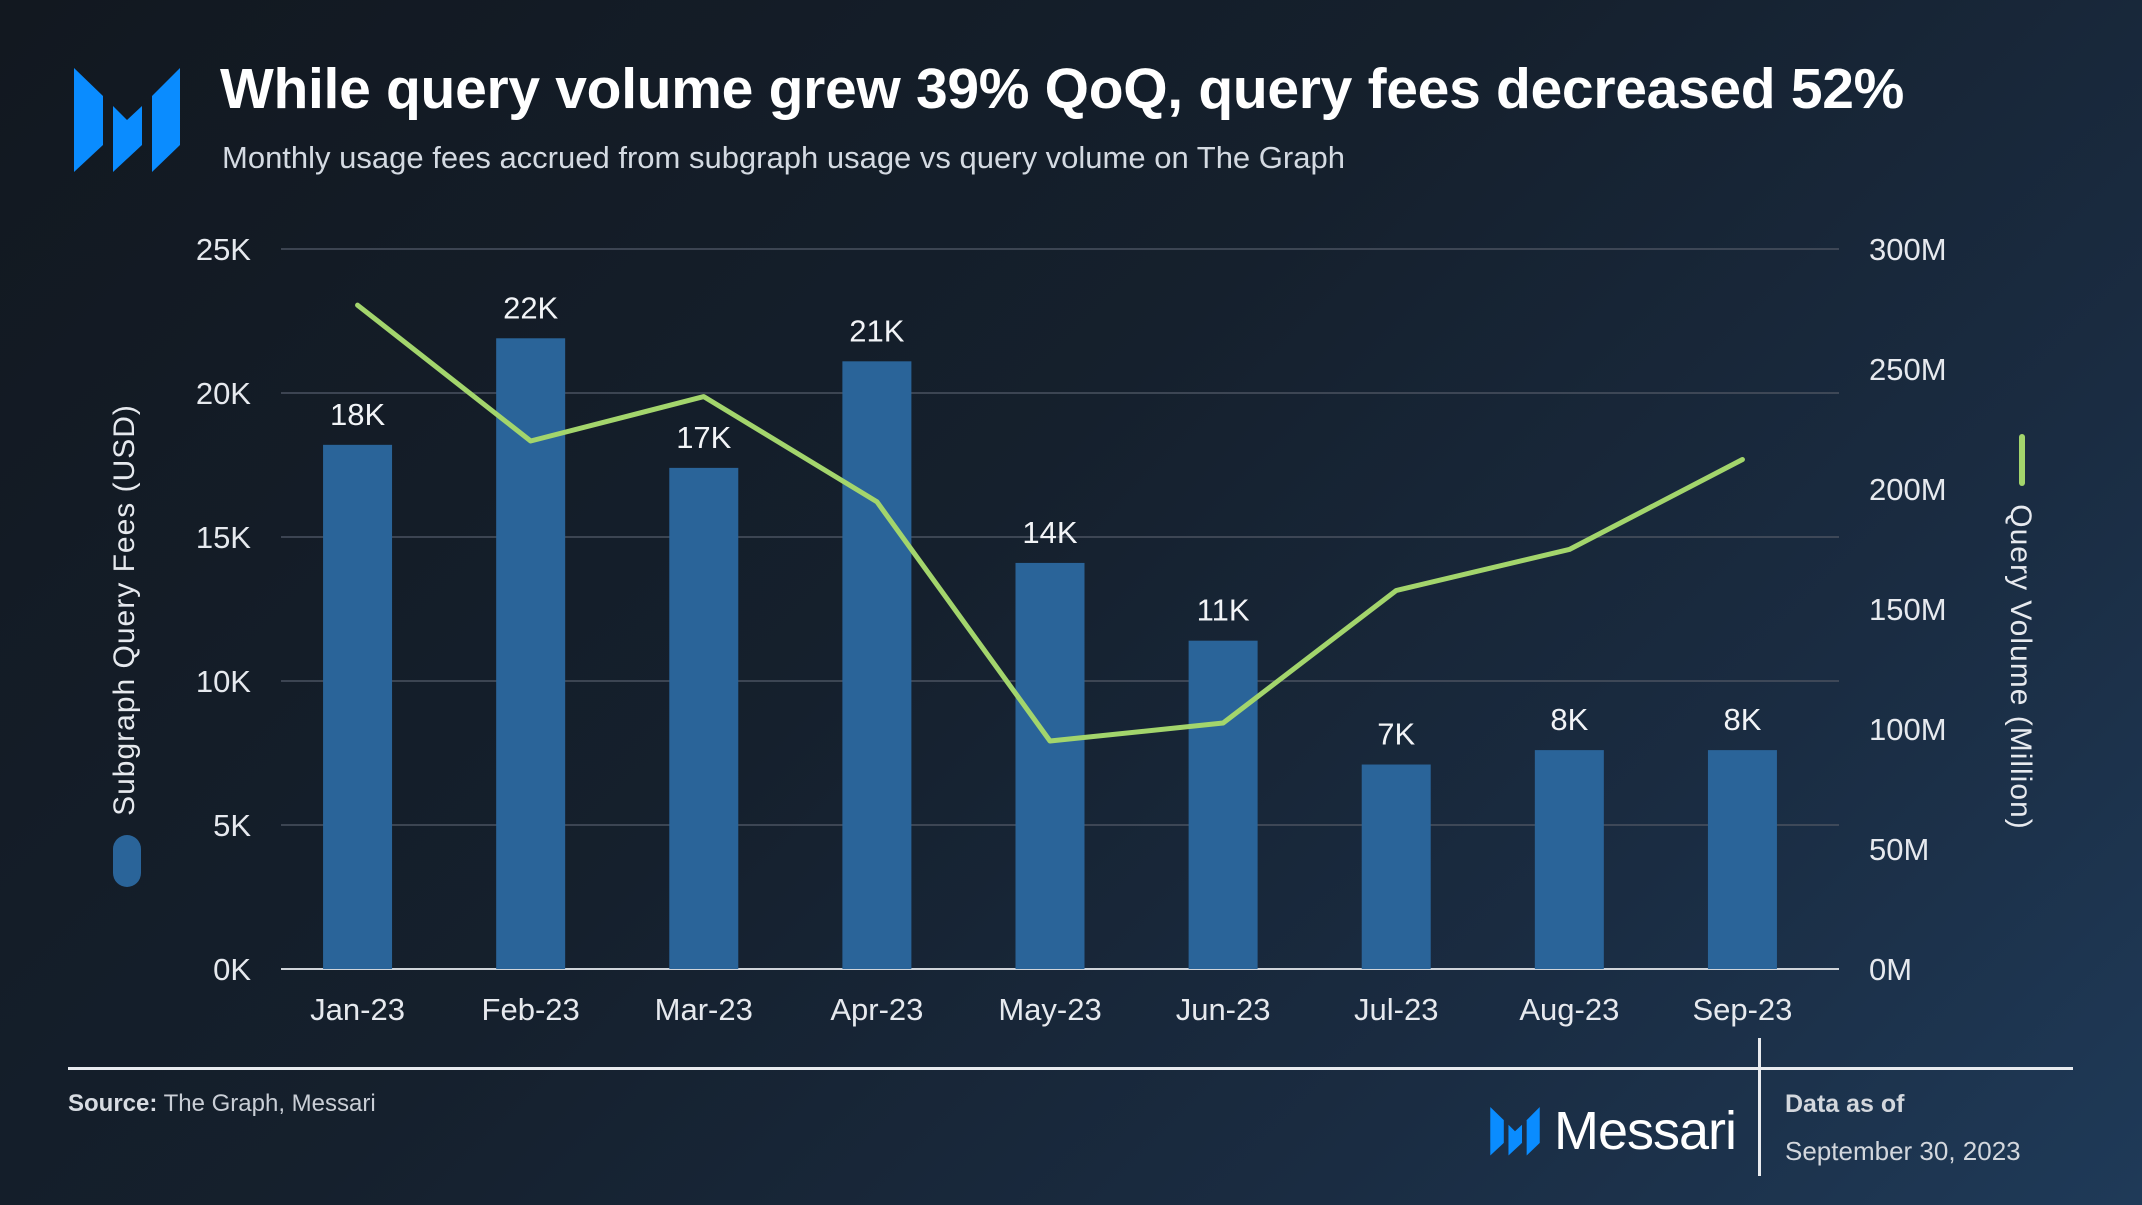 Image resolution: width=2142 pixels, height=1205 pixels. I want to click on bar-data-label: 14K, so click(1049, 532).